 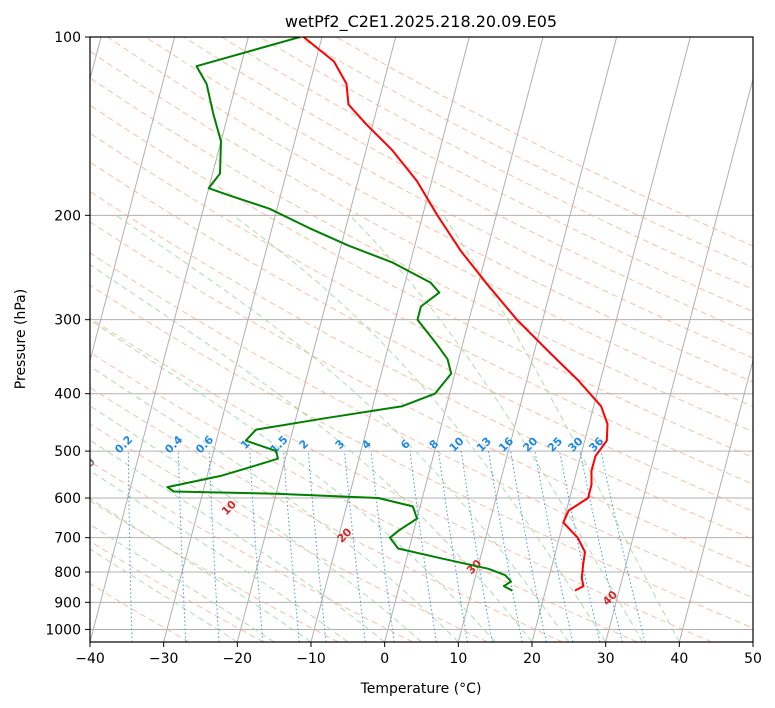 What do you see at coordinates (421, 22) in the screenshot?
I see `chart-title: wetPf2_C2E1.2025.218.20.09.E05` at bounding box center [421, 22].